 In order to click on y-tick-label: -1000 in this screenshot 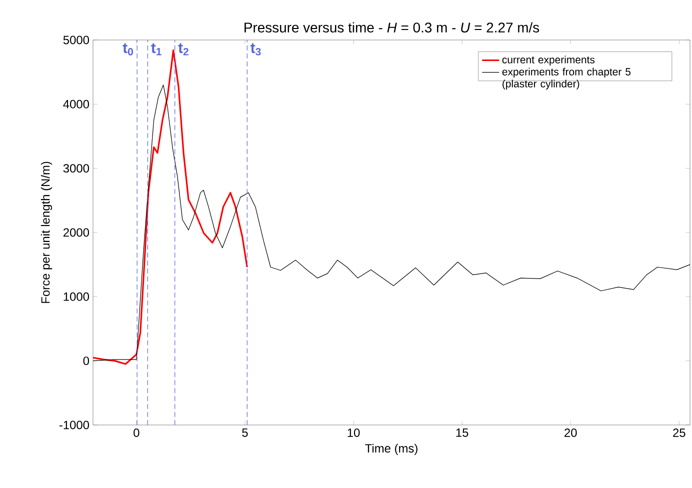, I will do `click(74, 425)`.